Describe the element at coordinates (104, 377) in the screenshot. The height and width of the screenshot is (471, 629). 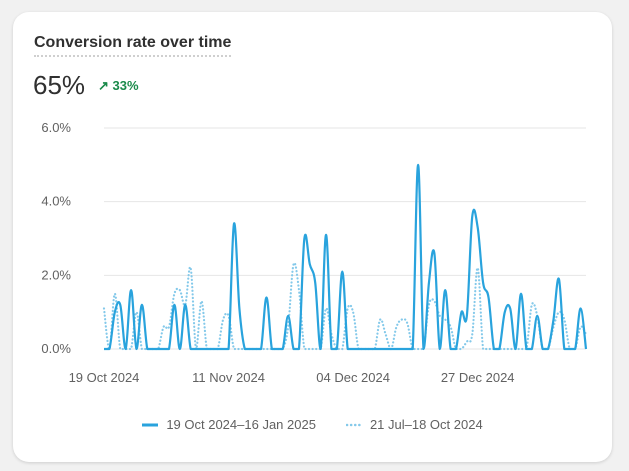
I see `x-tick-label: 19 Oct 2024` at that location.